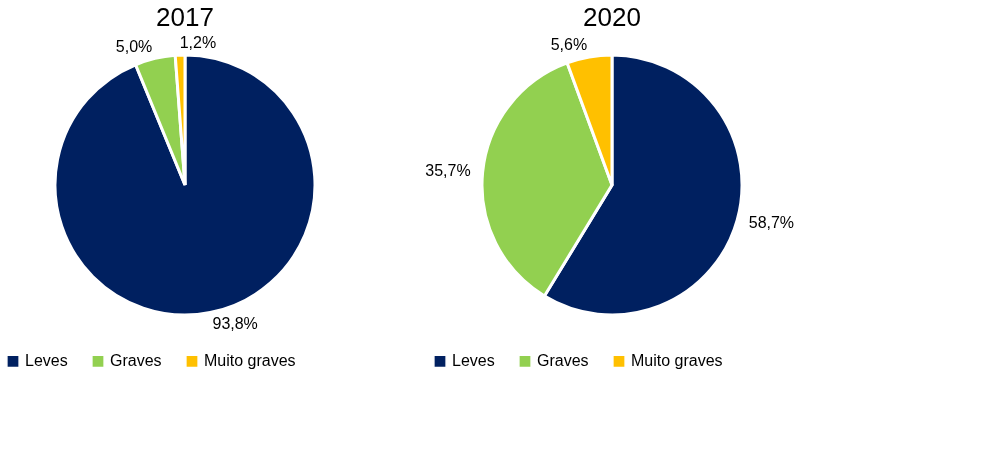 The width and height of the screenshot is (1005, 461). What do you see at coordinates (569, 45) in the screenshot?
I see `data-label: 5,6%` at bounding box center [569, 45].